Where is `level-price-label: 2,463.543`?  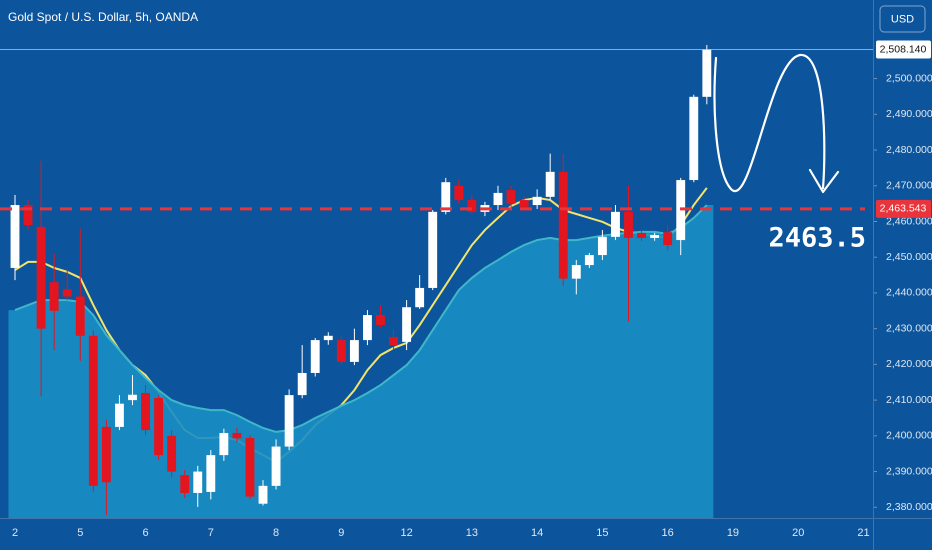
level-price-label: 2,463.543 is located at coordinates (903, 209).